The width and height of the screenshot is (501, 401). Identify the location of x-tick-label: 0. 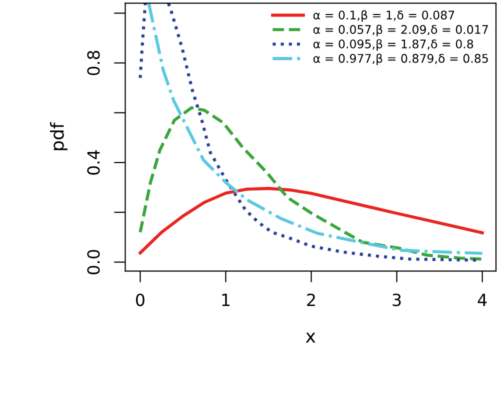
(140, 300).